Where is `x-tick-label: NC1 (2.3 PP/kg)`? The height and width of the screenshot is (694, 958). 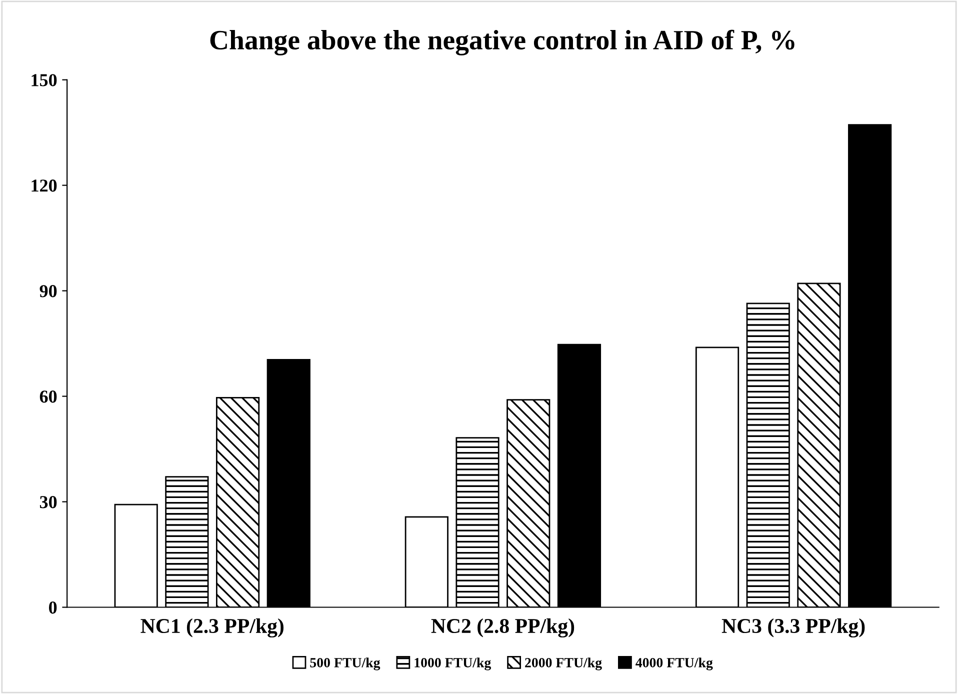
x-tick-label: NC1 (2.3 PP/kg) is located at coordinates (212, 628).